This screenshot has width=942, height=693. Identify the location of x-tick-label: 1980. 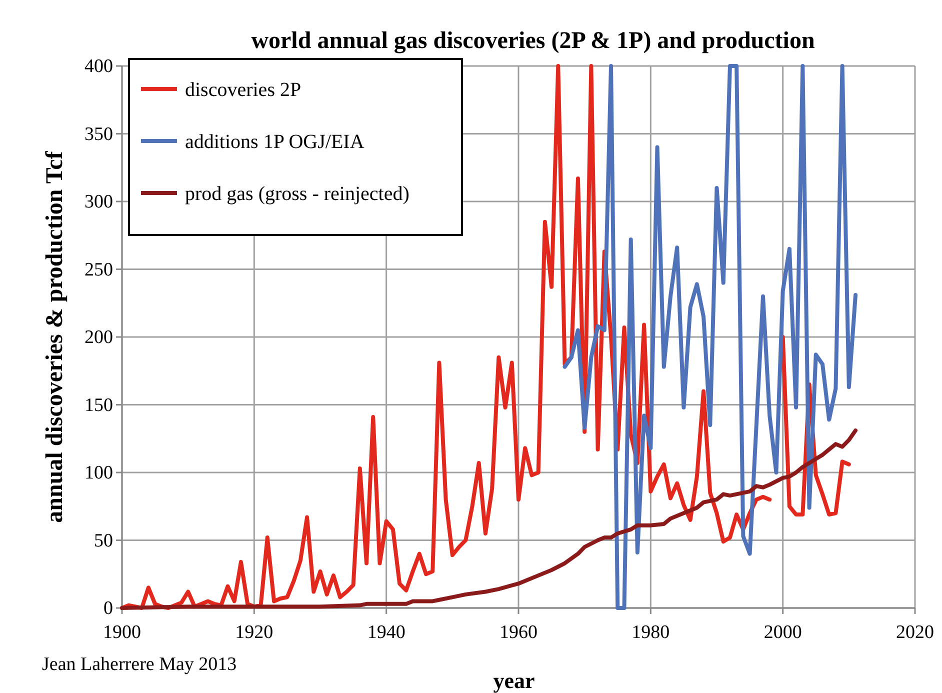
(651, 632).